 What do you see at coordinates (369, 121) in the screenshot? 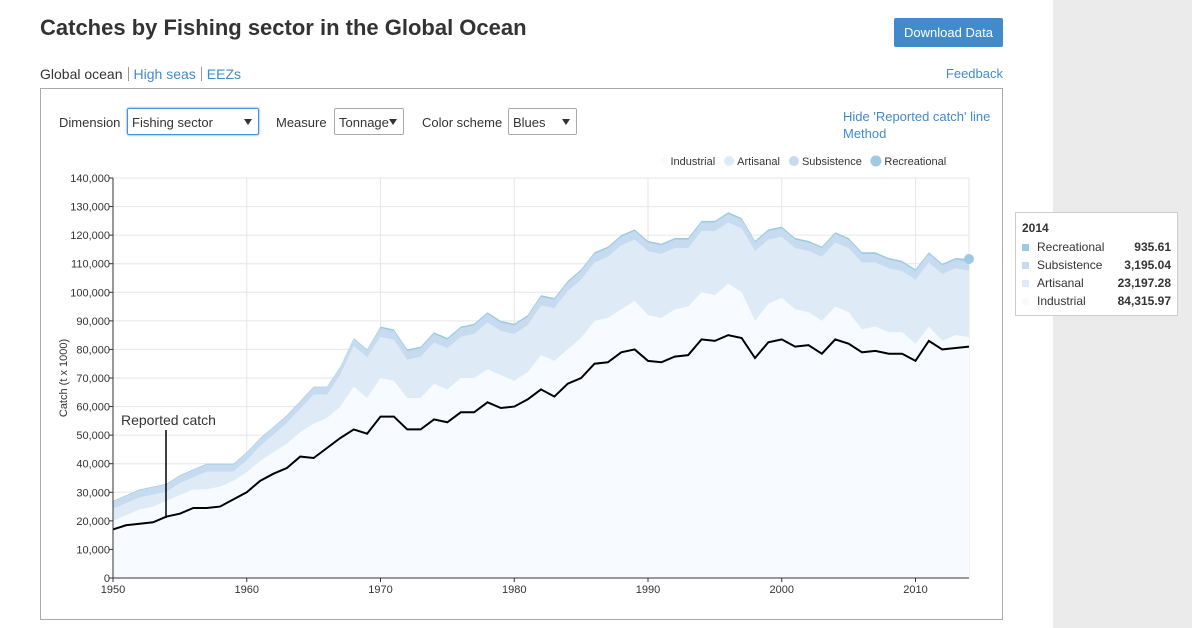
I see `select: Tonnage` at bounding box center [369, 121].